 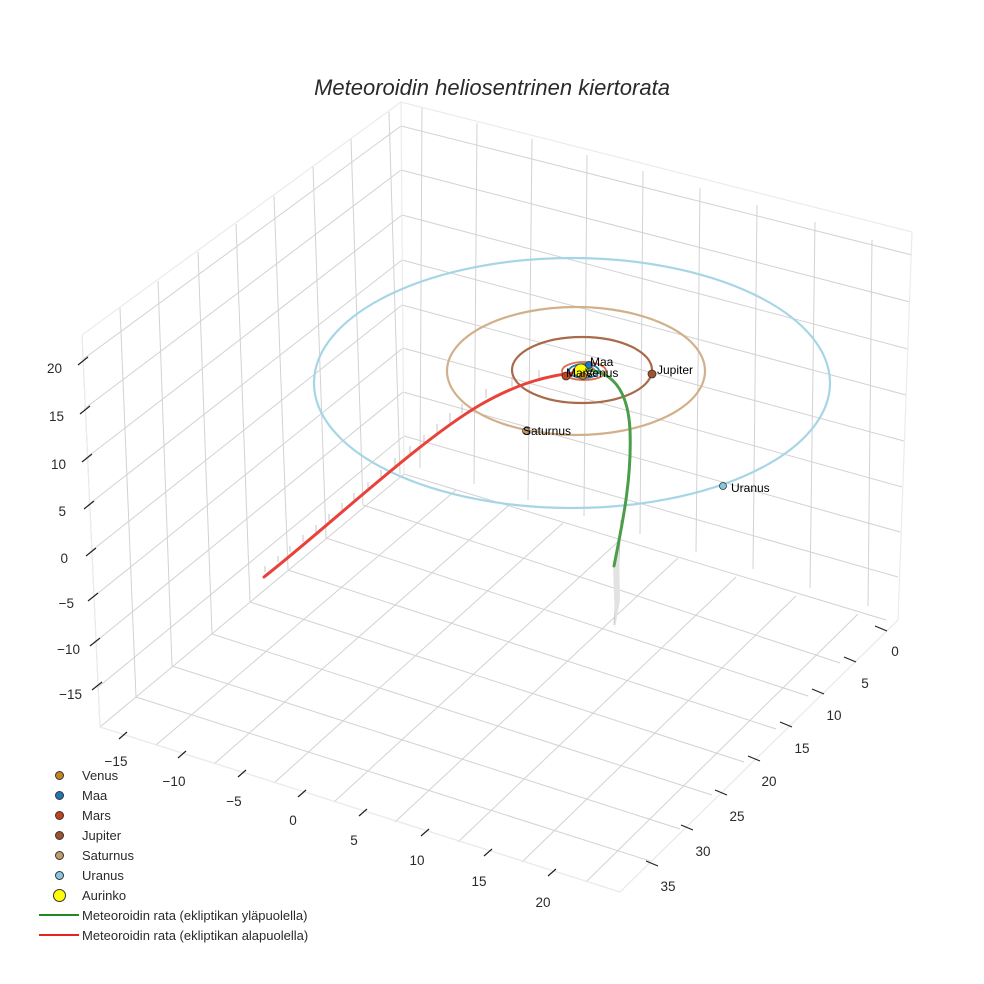 I want to click on x-tick-label: 5, so click(x=354, y=840).